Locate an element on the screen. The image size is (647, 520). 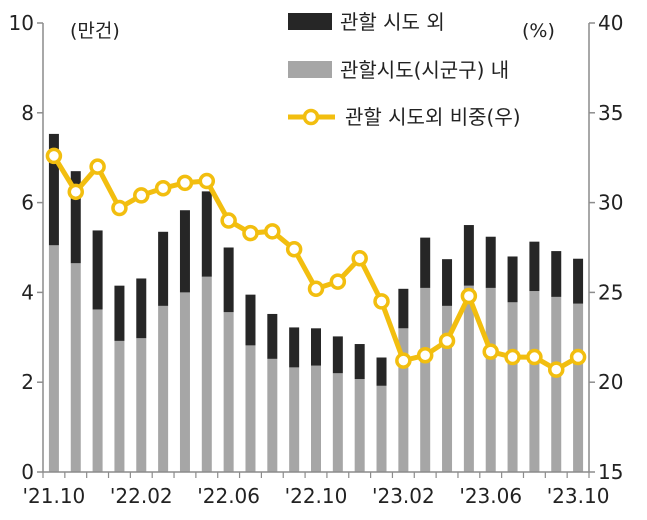
x-tick-label-12: '22.10 is located at coordinates (316, 496).